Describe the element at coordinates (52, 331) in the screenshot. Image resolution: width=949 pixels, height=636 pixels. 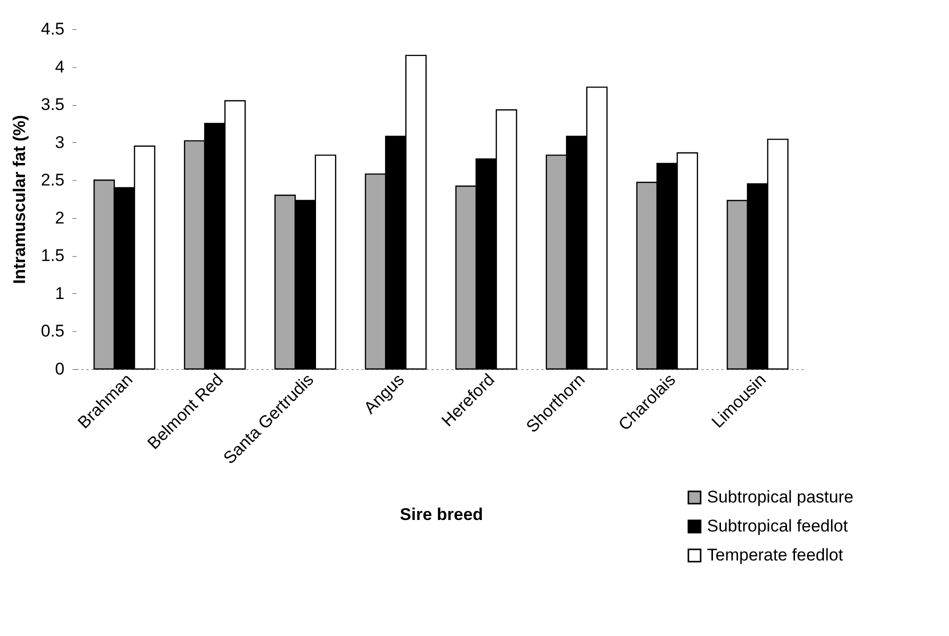
I see `y-tick-label: 0.5` at that location.